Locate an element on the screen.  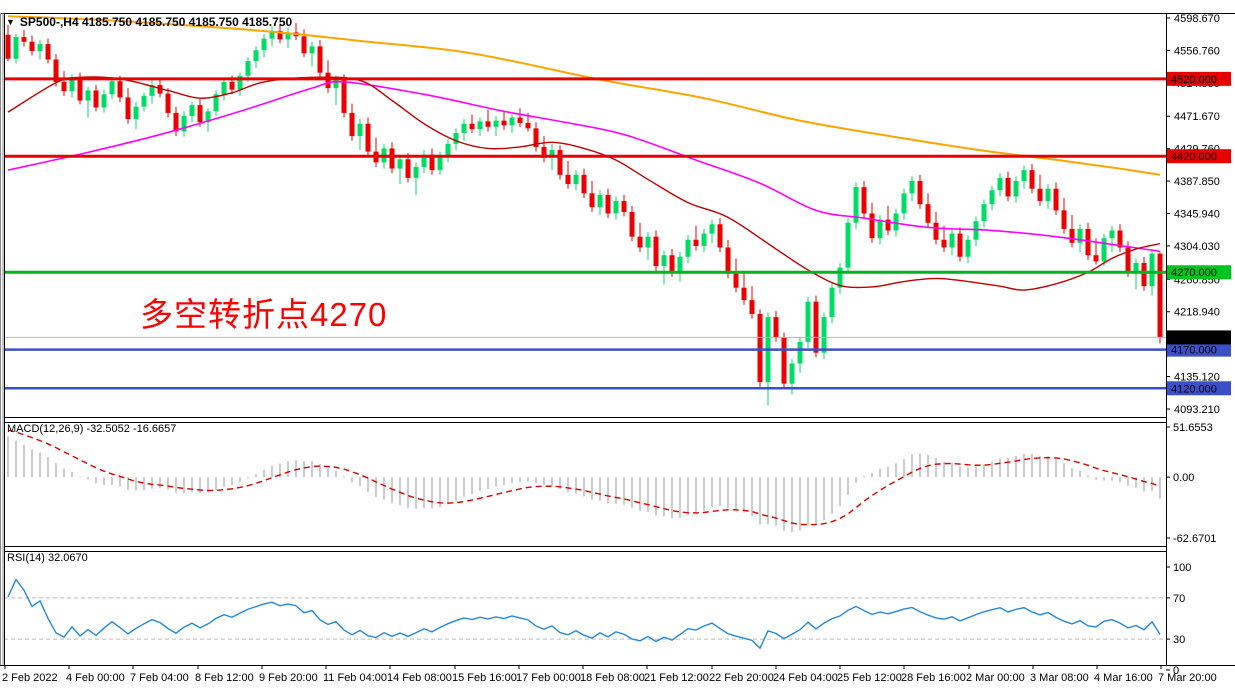
time-tick-label: 25 Feb 12:00 is located at coordinates (869, 678).